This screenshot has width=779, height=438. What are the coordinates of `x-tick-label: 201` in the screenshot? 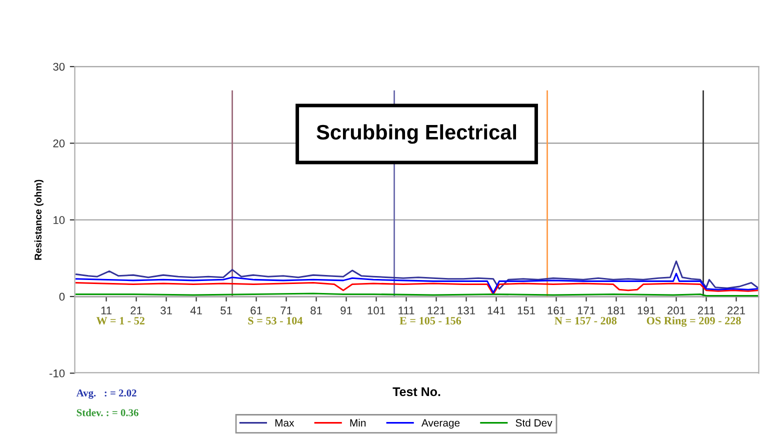 It's located at (676, 310).